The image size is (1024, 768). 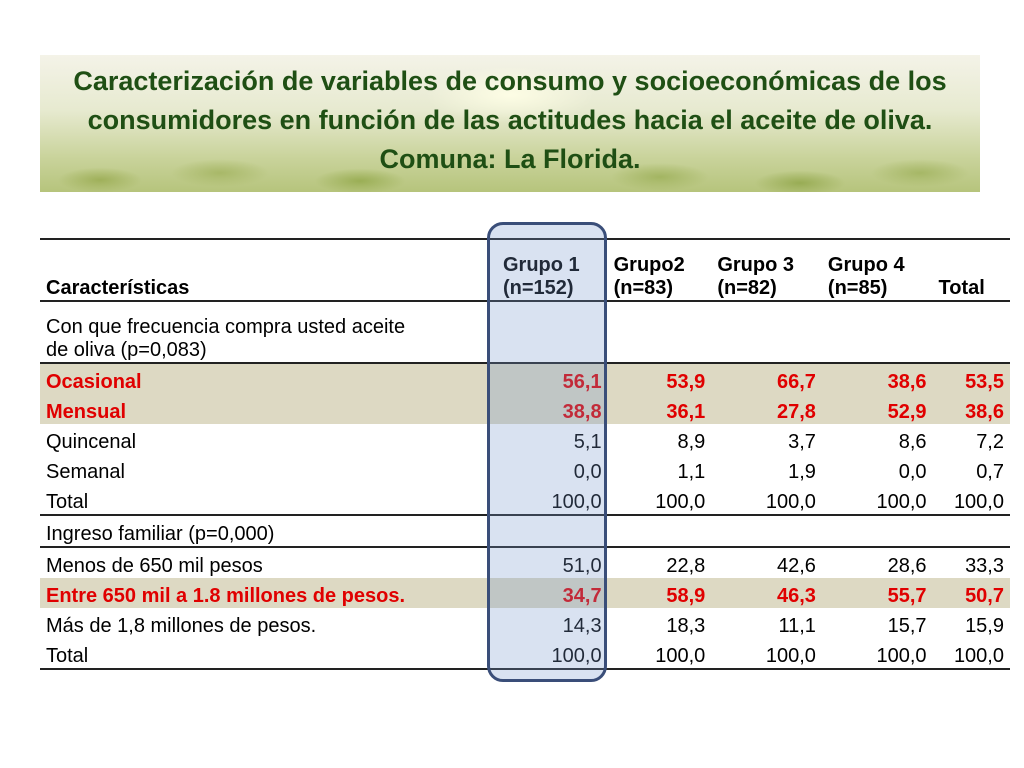 I want to click on cell-grupo-2: 1,1, so click(x=691, y=472).